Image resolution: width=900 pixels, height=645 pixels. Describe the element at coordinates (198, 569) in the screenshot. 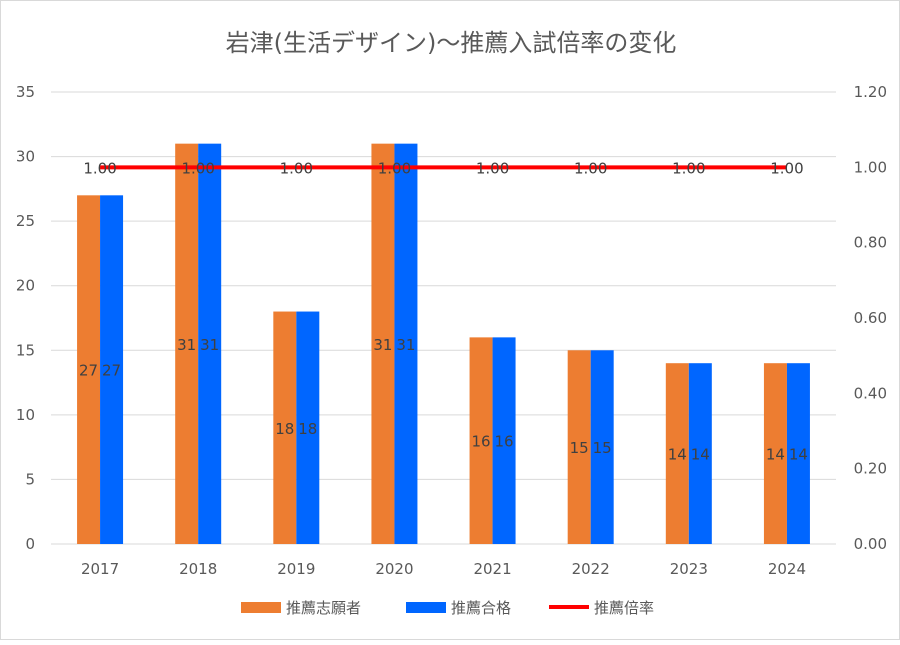

I see `x-tick-label: 2018` at that location.